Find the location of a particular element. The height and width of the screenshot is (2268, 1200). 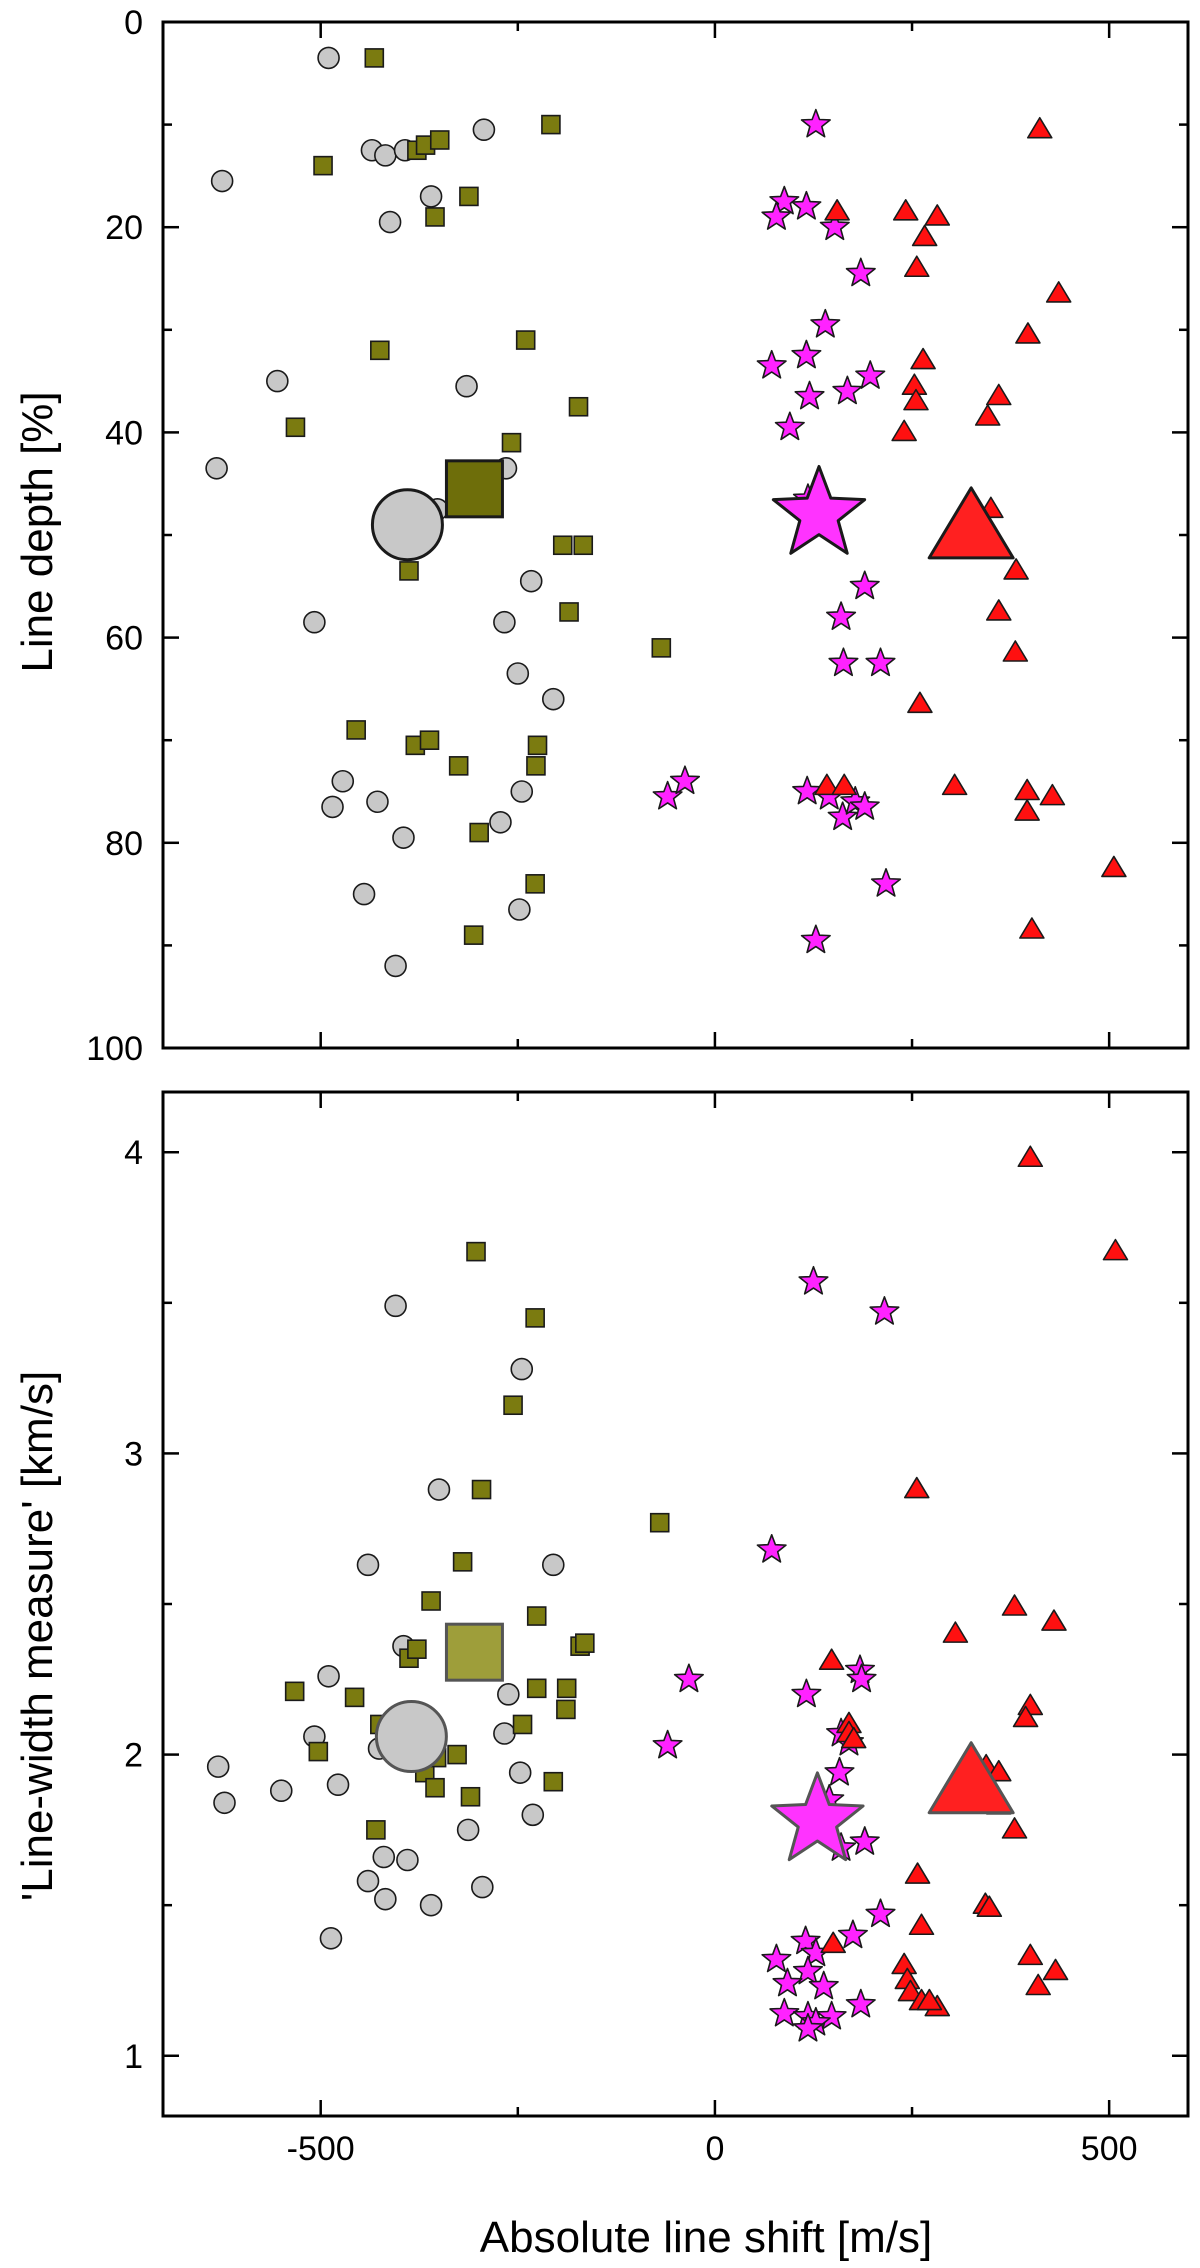

top-mean-triangle is located at coordinates (971, 523).